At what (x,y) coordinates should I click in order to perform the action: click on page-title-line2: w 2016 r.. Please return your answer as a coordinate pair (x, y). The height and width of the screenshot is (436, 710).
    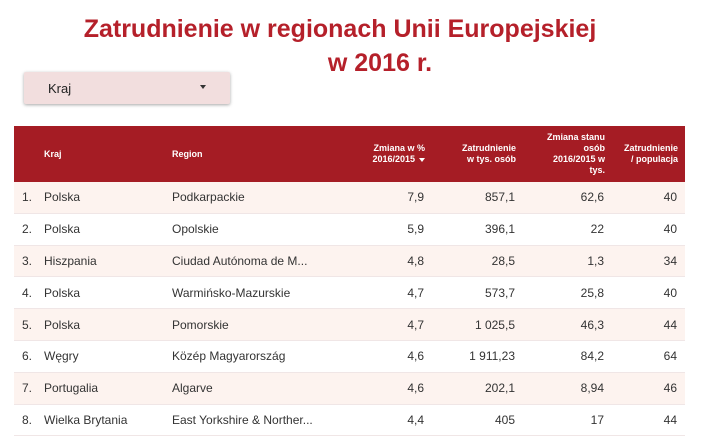
    Looking at the image, I should click on (380, 63).